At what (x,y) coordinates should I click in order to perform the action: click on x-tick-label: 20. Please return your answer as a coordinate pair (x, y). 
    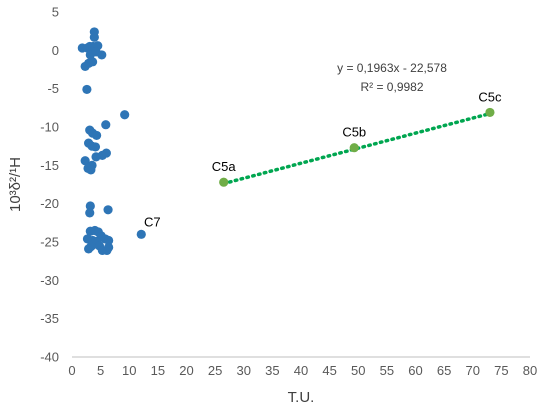
    Looking at the image, I should click on (186, 370).